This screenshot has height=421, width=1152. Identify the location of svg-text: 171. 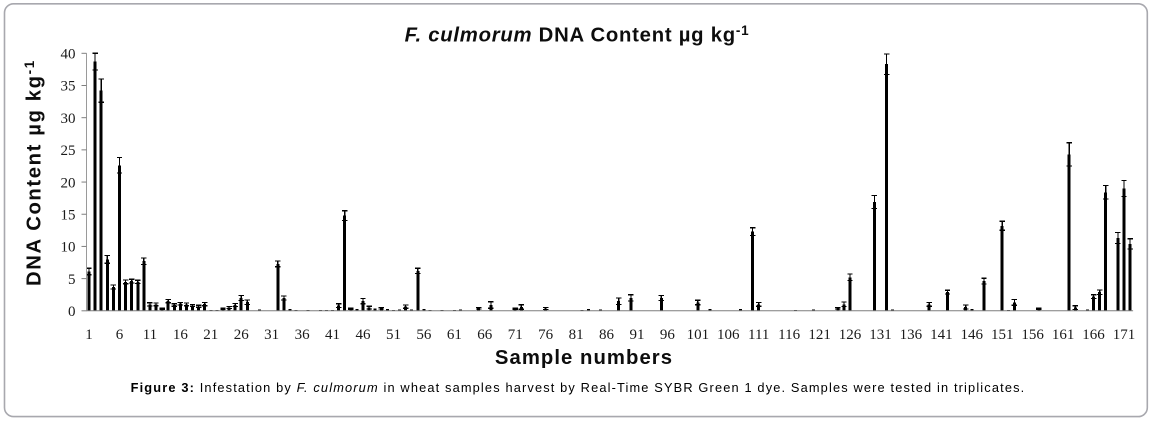
(1124, 335).